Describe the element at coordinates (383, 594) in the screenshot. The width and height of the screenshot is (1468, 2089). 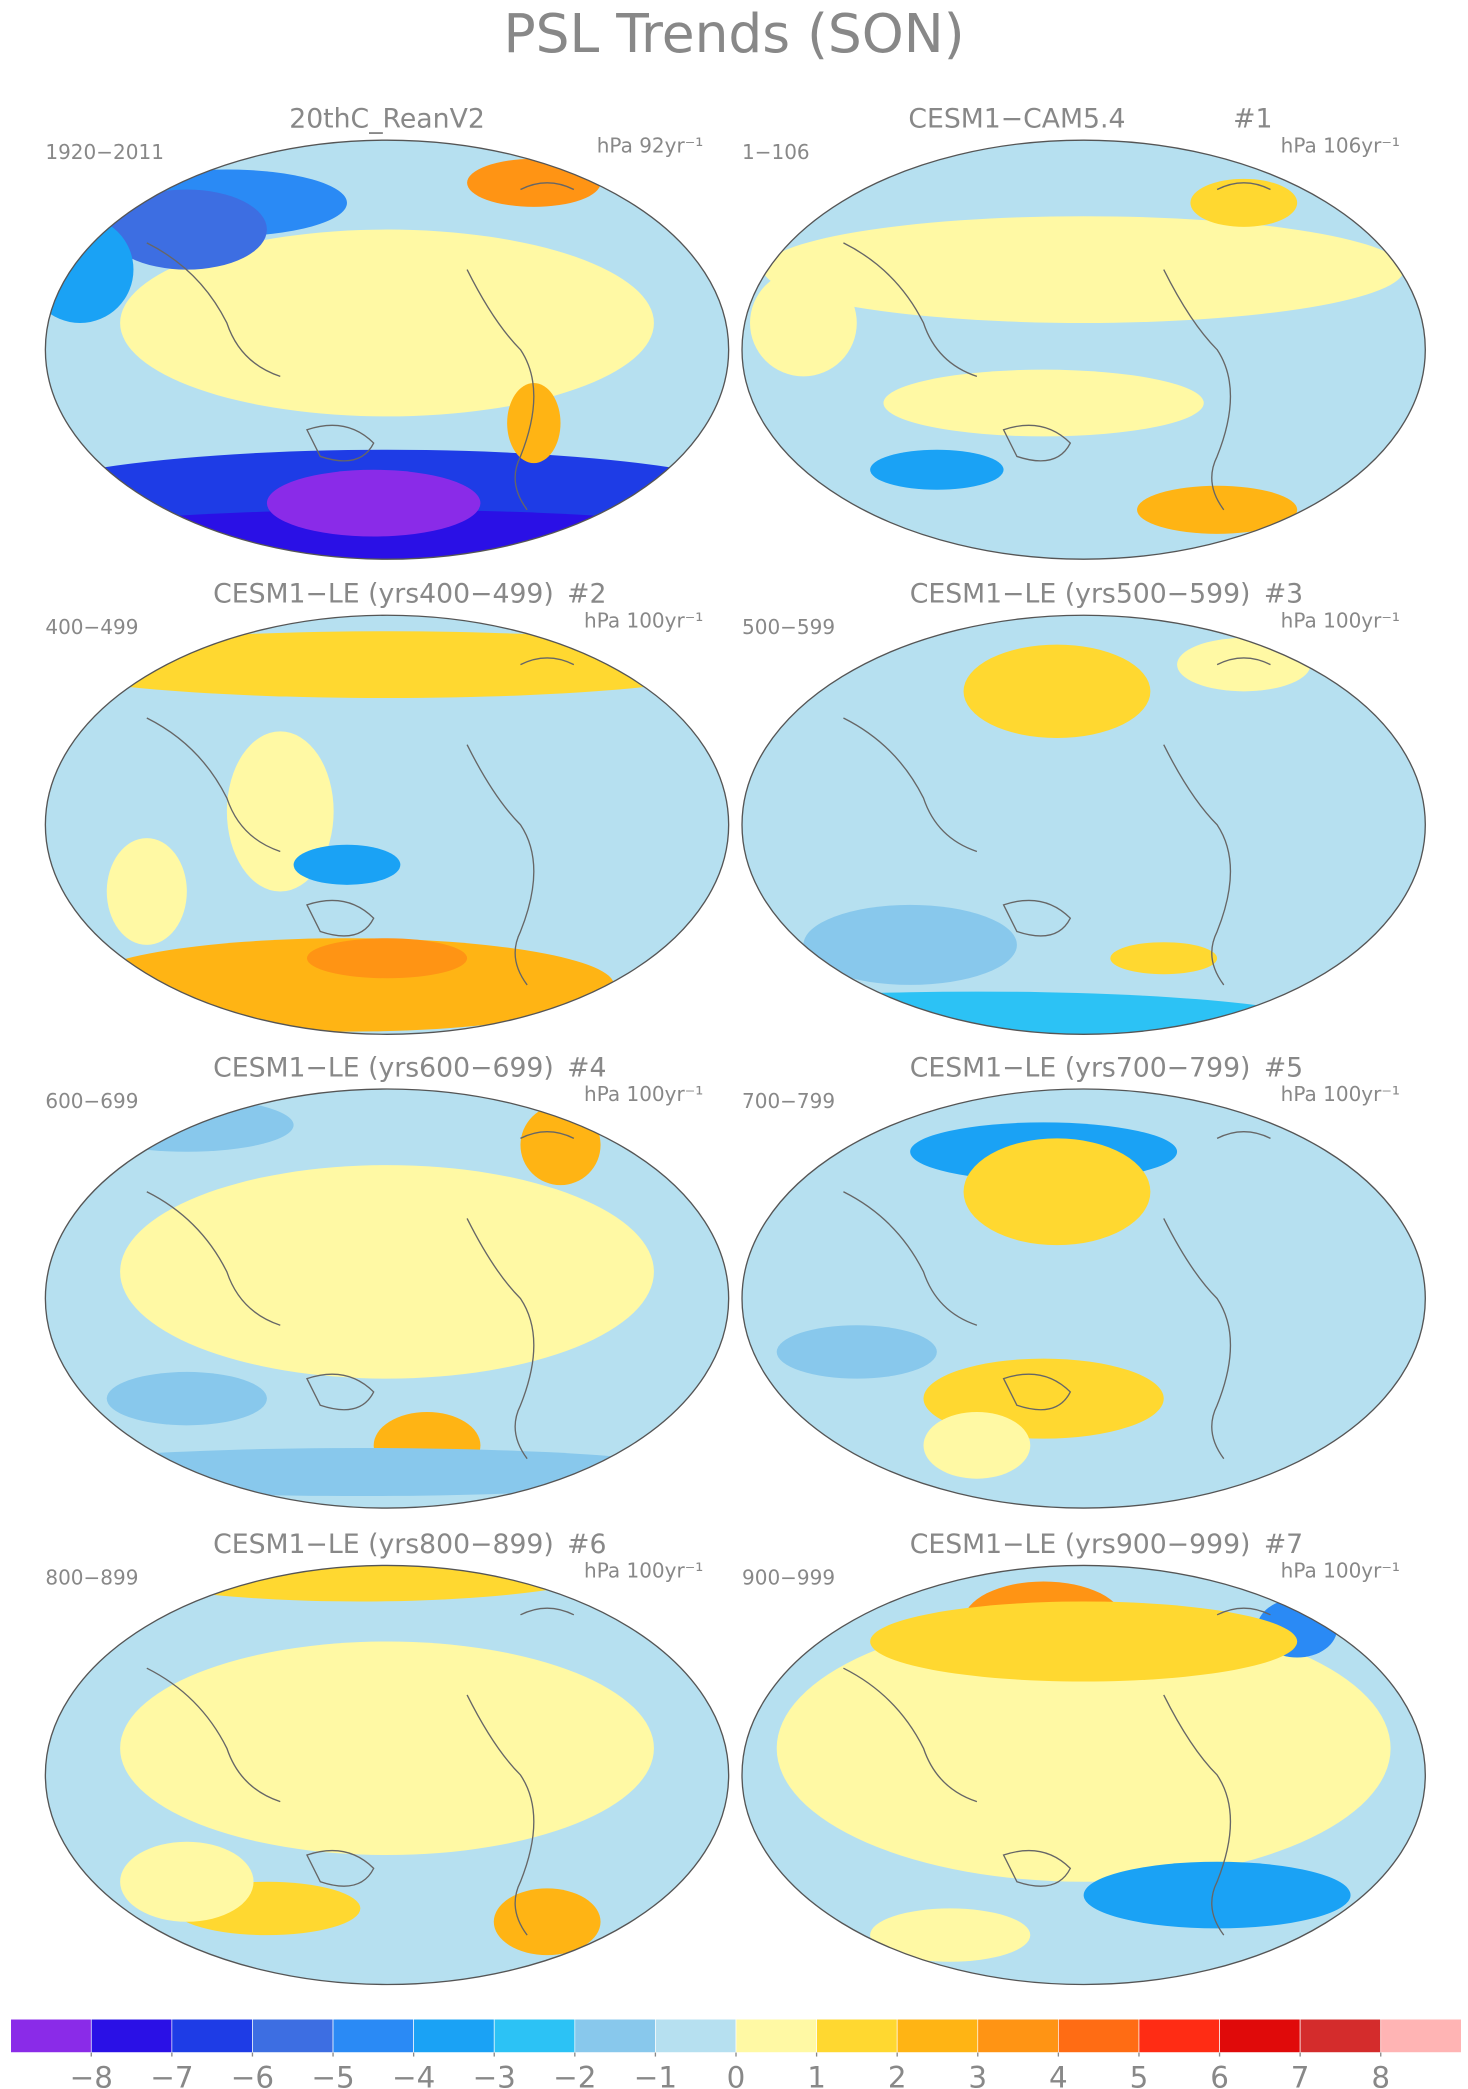
I see `panel-title: CESM1−LE (yrs400−499)` at that location.